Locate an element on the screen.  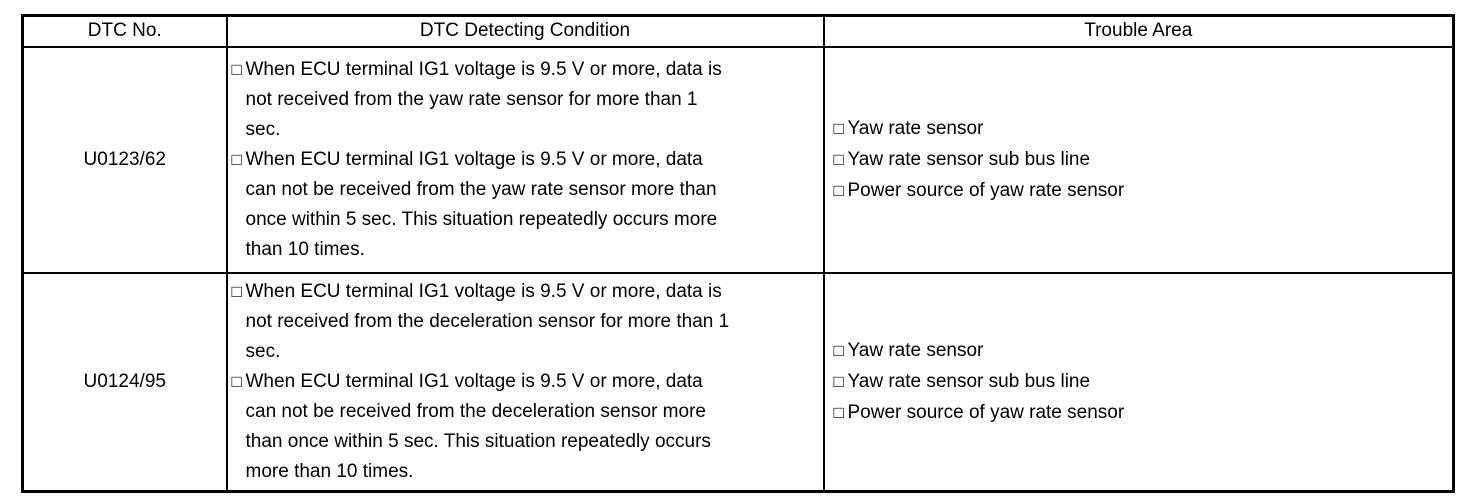
dtc-no-cell: U0124/95 is located at coordinates (124, 382).